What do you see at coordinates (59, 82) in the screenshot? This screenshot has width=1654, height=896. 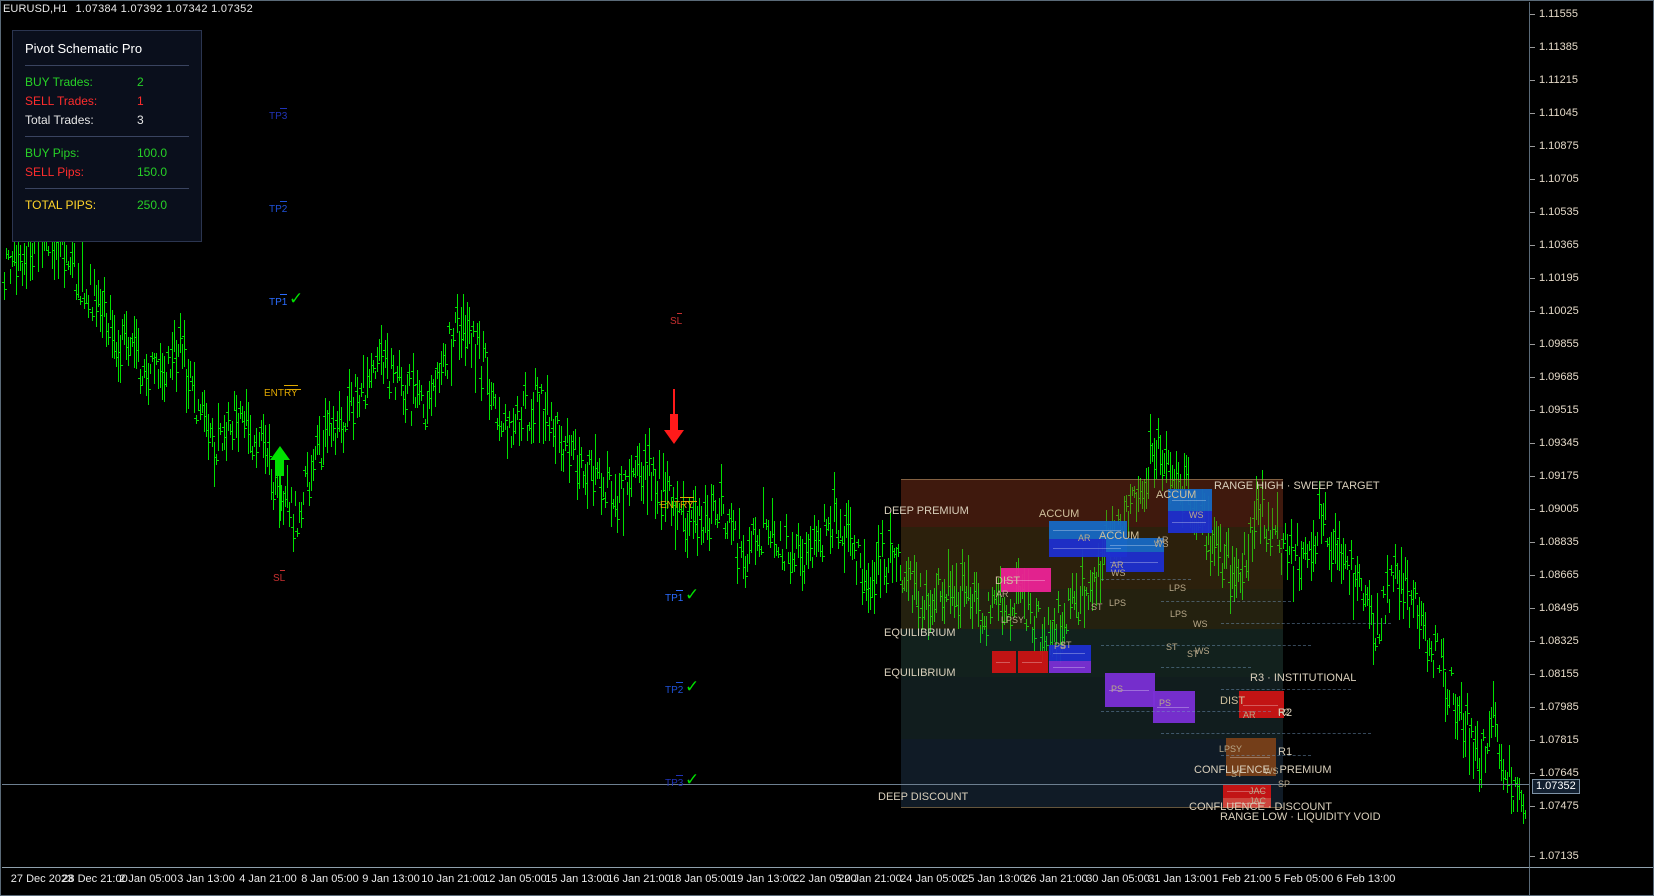 I see `panel-row-label: BUY Trades:` at bounding box center [59, 82].